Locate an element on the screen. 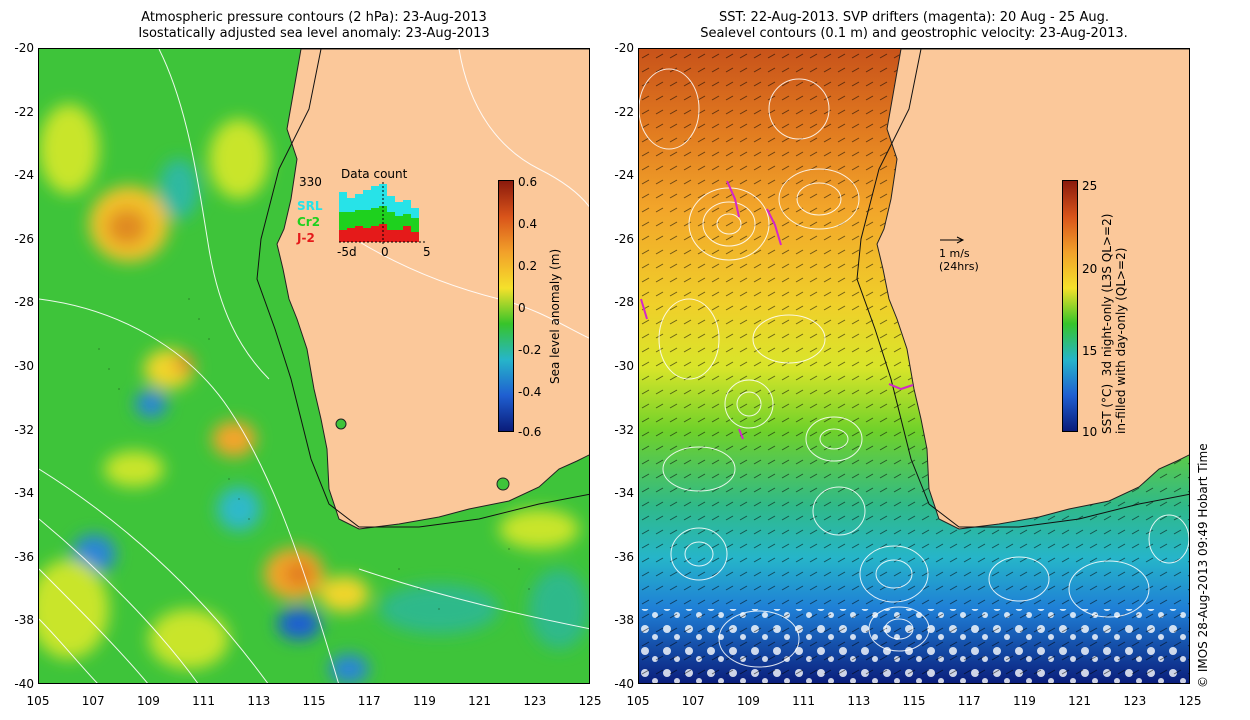 This screenshot has width=1250, height=720. imos-credit: © IMOS 28-Aug-2013 09:49 Hobart Time is located at coordinates (1203, 565).